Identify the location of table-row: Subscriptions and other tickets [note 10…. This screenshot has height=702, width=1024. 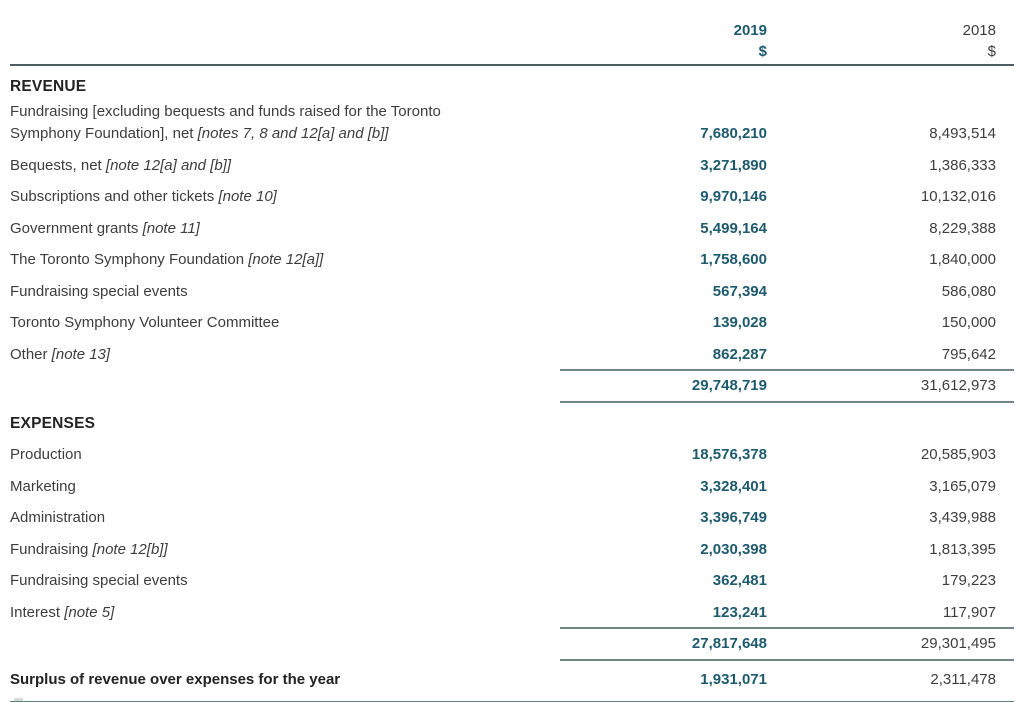
(512, 196).